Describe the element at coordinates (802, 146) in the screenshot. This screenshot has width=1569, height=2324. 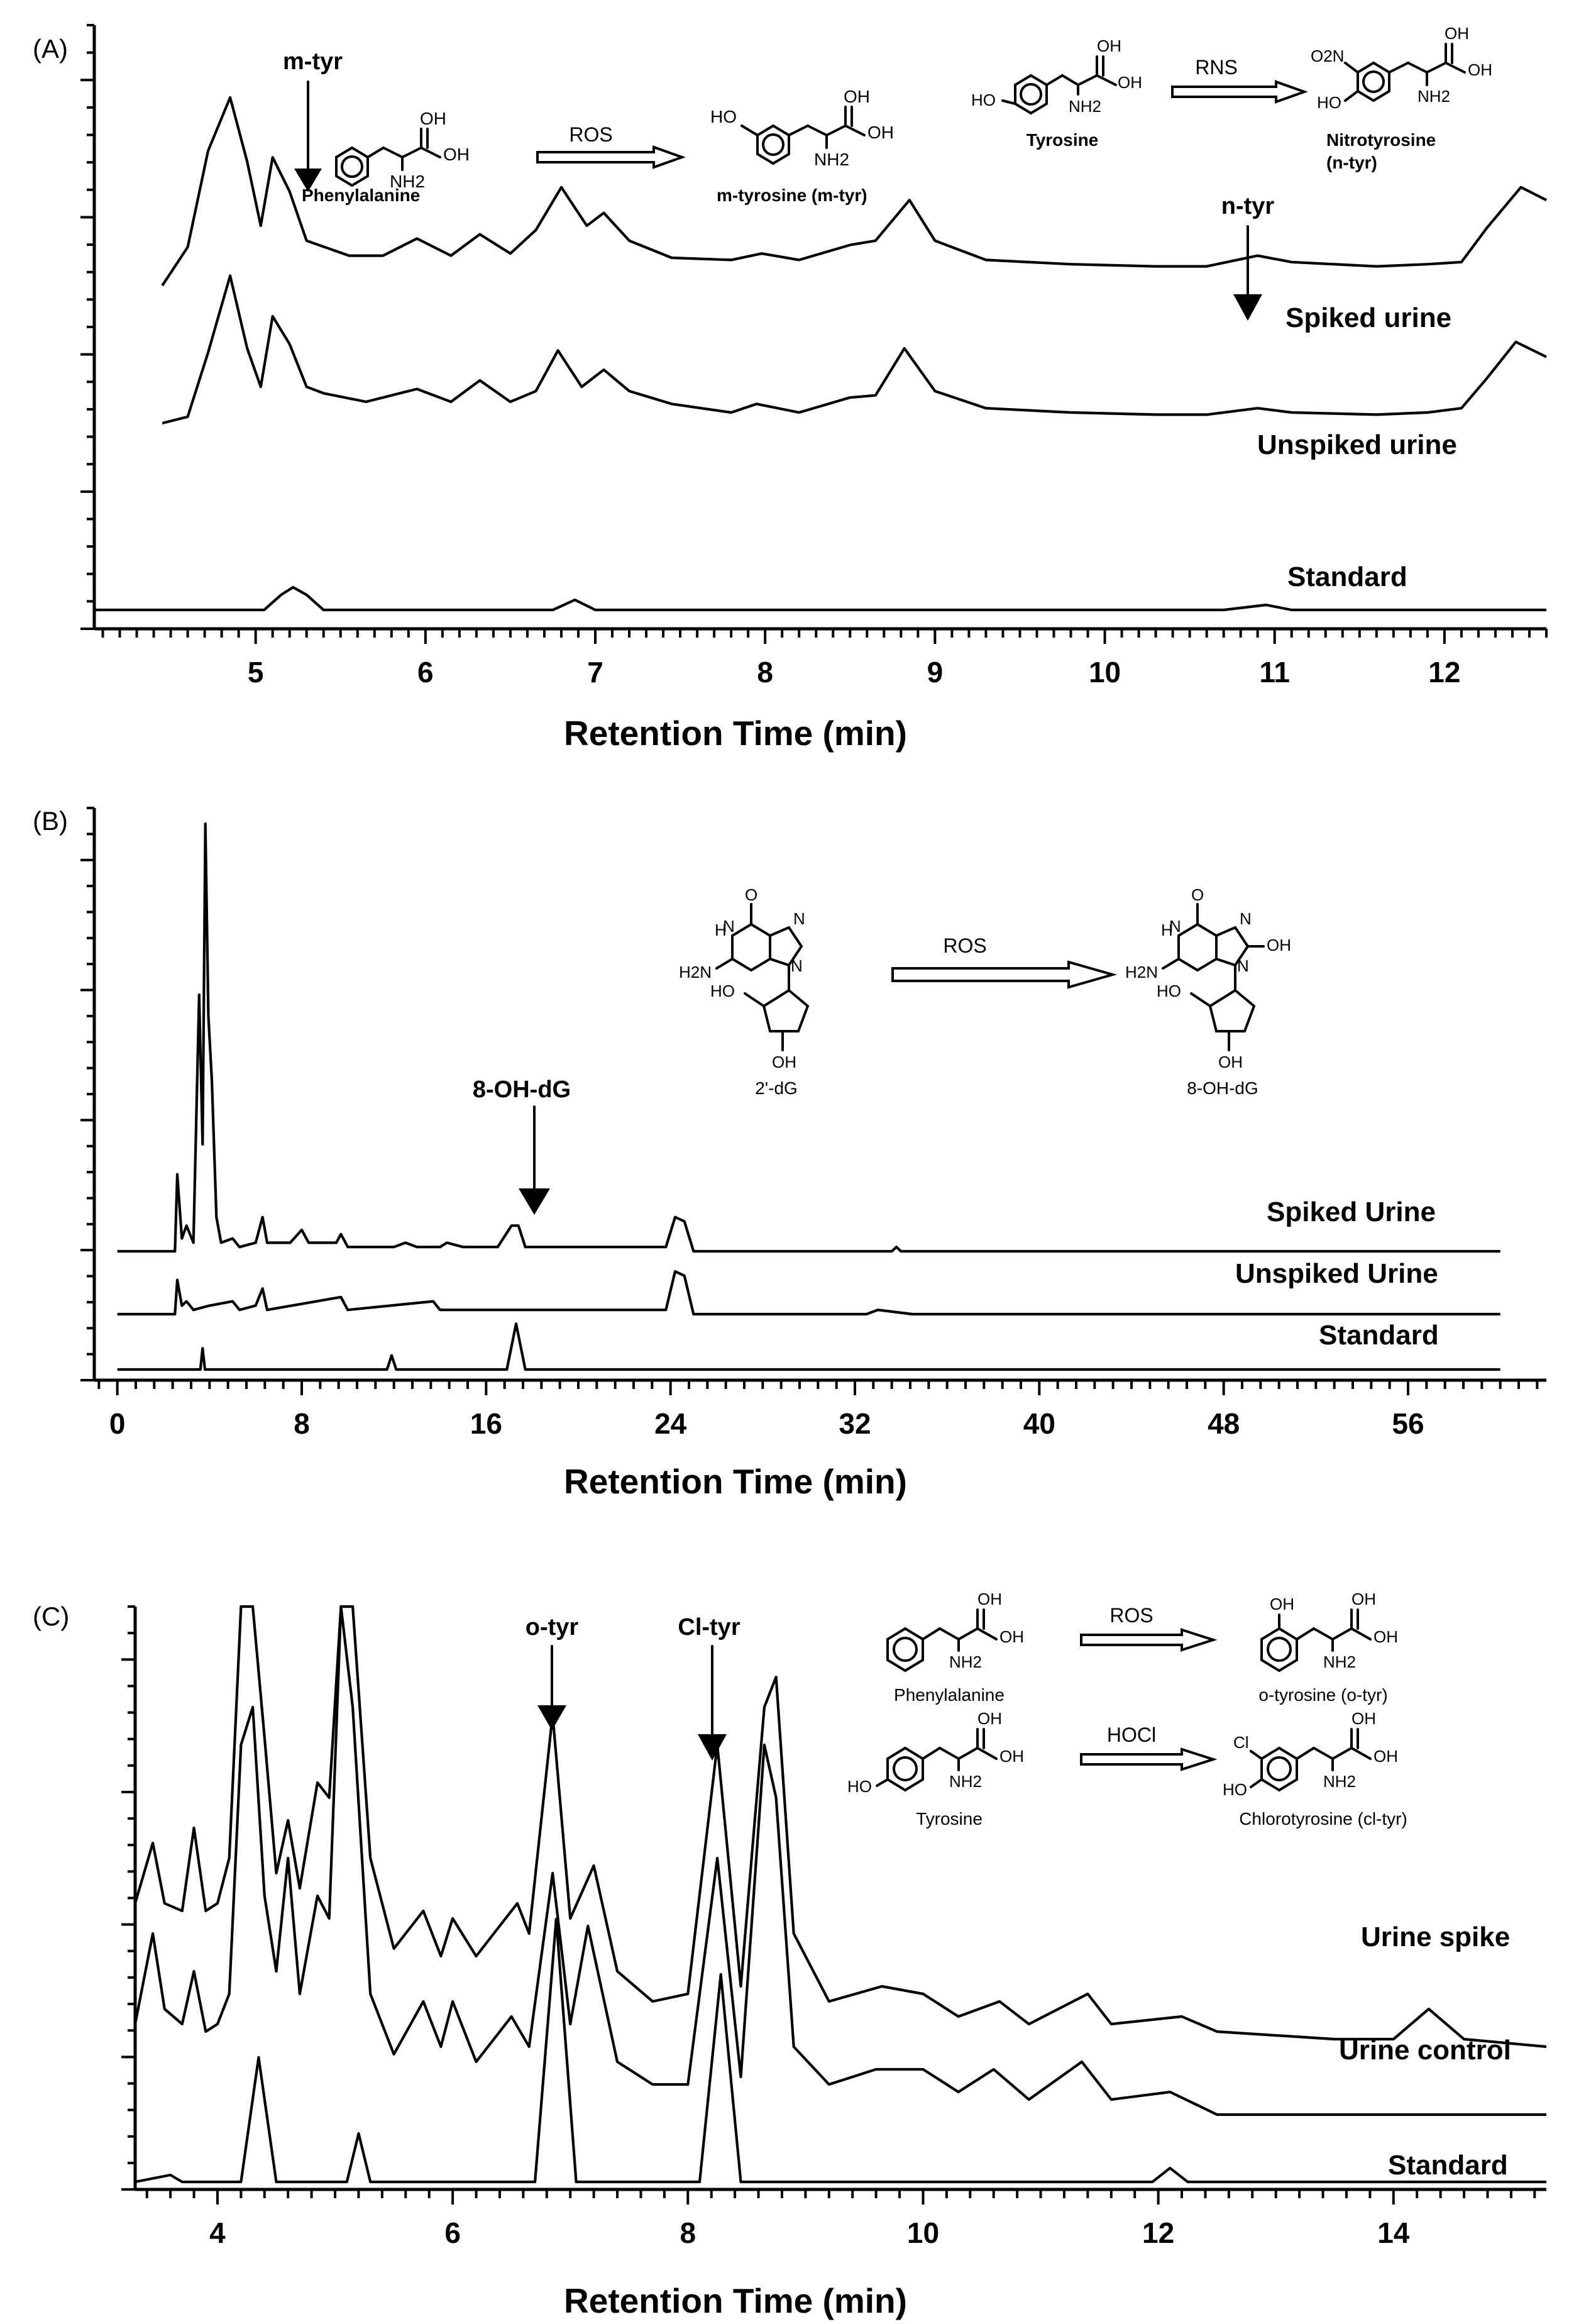
I see `m-tyrosine-structure: HO OH OH NH2 m-tyrosine (m-tyr)` at that location.